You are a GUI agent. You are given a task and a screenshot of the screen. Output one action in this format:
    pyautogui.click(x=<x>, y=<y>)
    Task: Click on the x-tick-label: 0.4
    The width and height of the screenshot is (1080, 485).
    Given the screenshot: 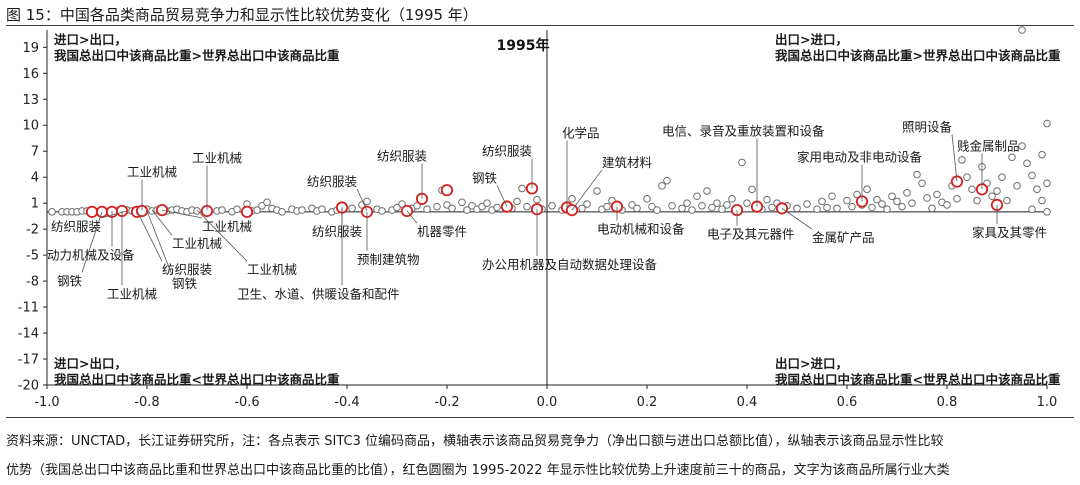 What is the action you would take?
    pyautogui.click(x=747, y=402)
    